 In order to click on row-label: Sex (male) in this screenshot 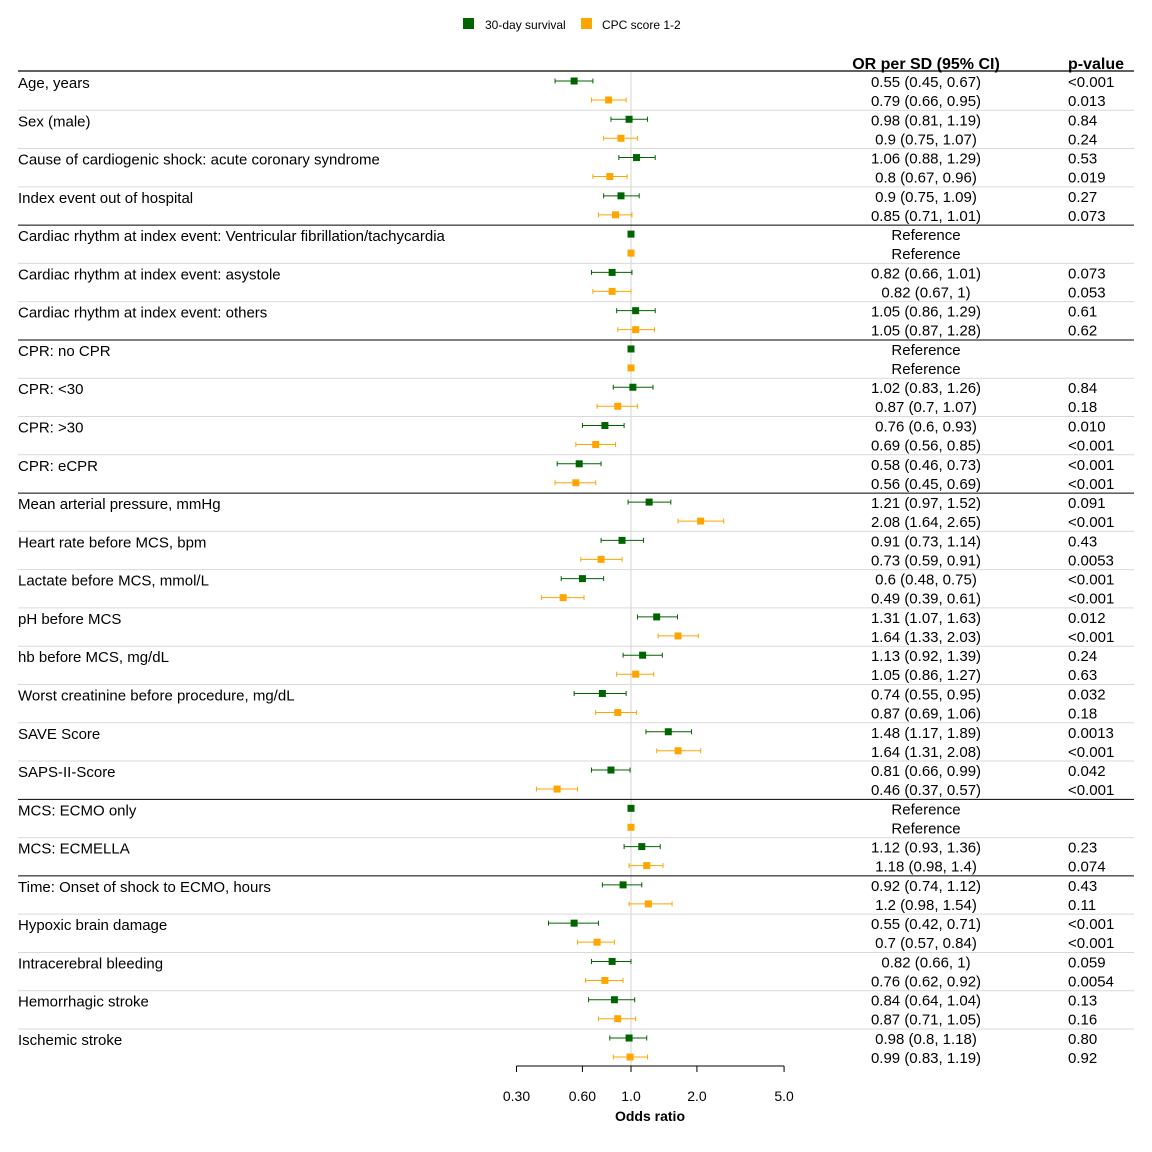, I will do `click(54, 121)`.